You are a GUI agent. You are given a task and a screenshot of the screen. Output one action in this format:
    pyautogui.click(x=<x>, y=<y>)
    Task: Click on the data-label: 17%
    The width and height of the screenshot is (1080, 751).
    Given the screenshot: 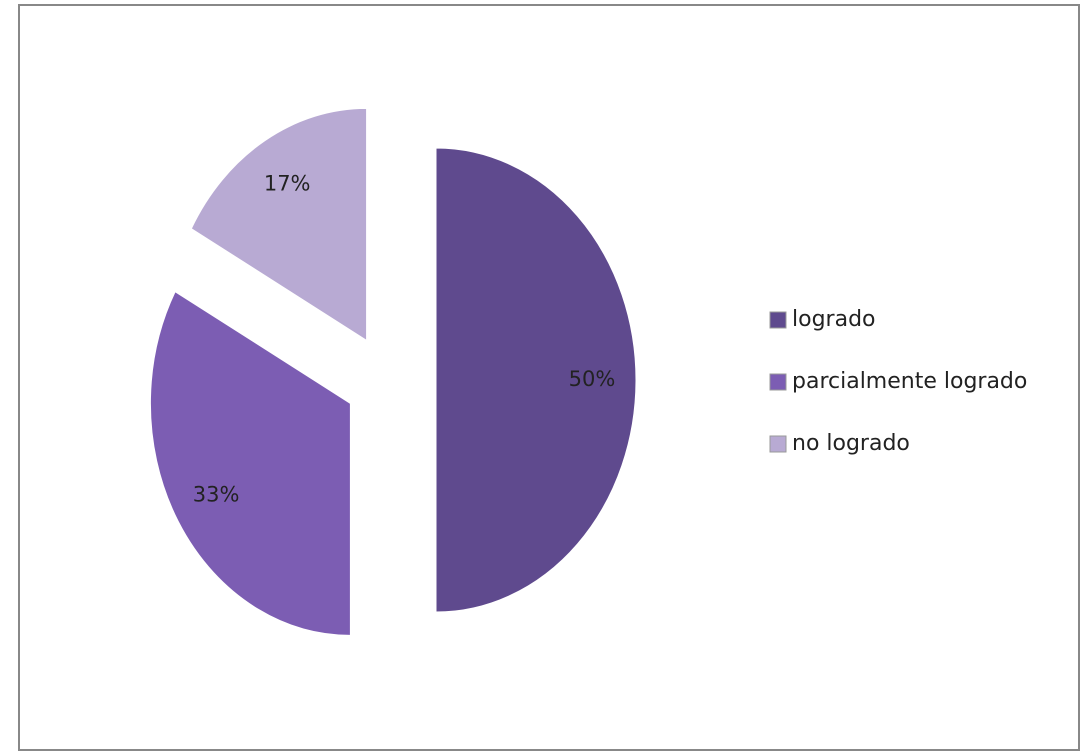 What is the action you would take?
    pyautogui.click(x=287, y=184)
    